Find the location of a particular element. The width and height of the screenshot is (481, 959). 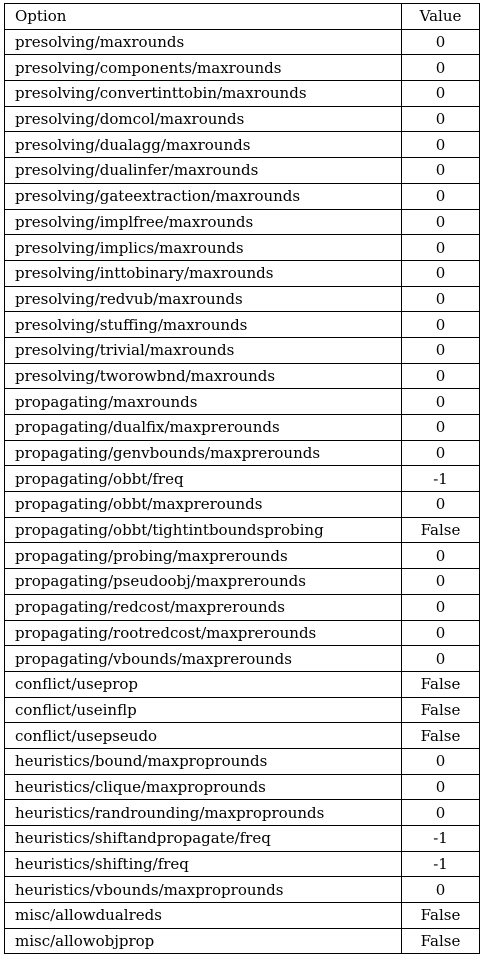

table-row: presolving/inttobinary/maxrounds 0 is located at coordinates (242, 273).